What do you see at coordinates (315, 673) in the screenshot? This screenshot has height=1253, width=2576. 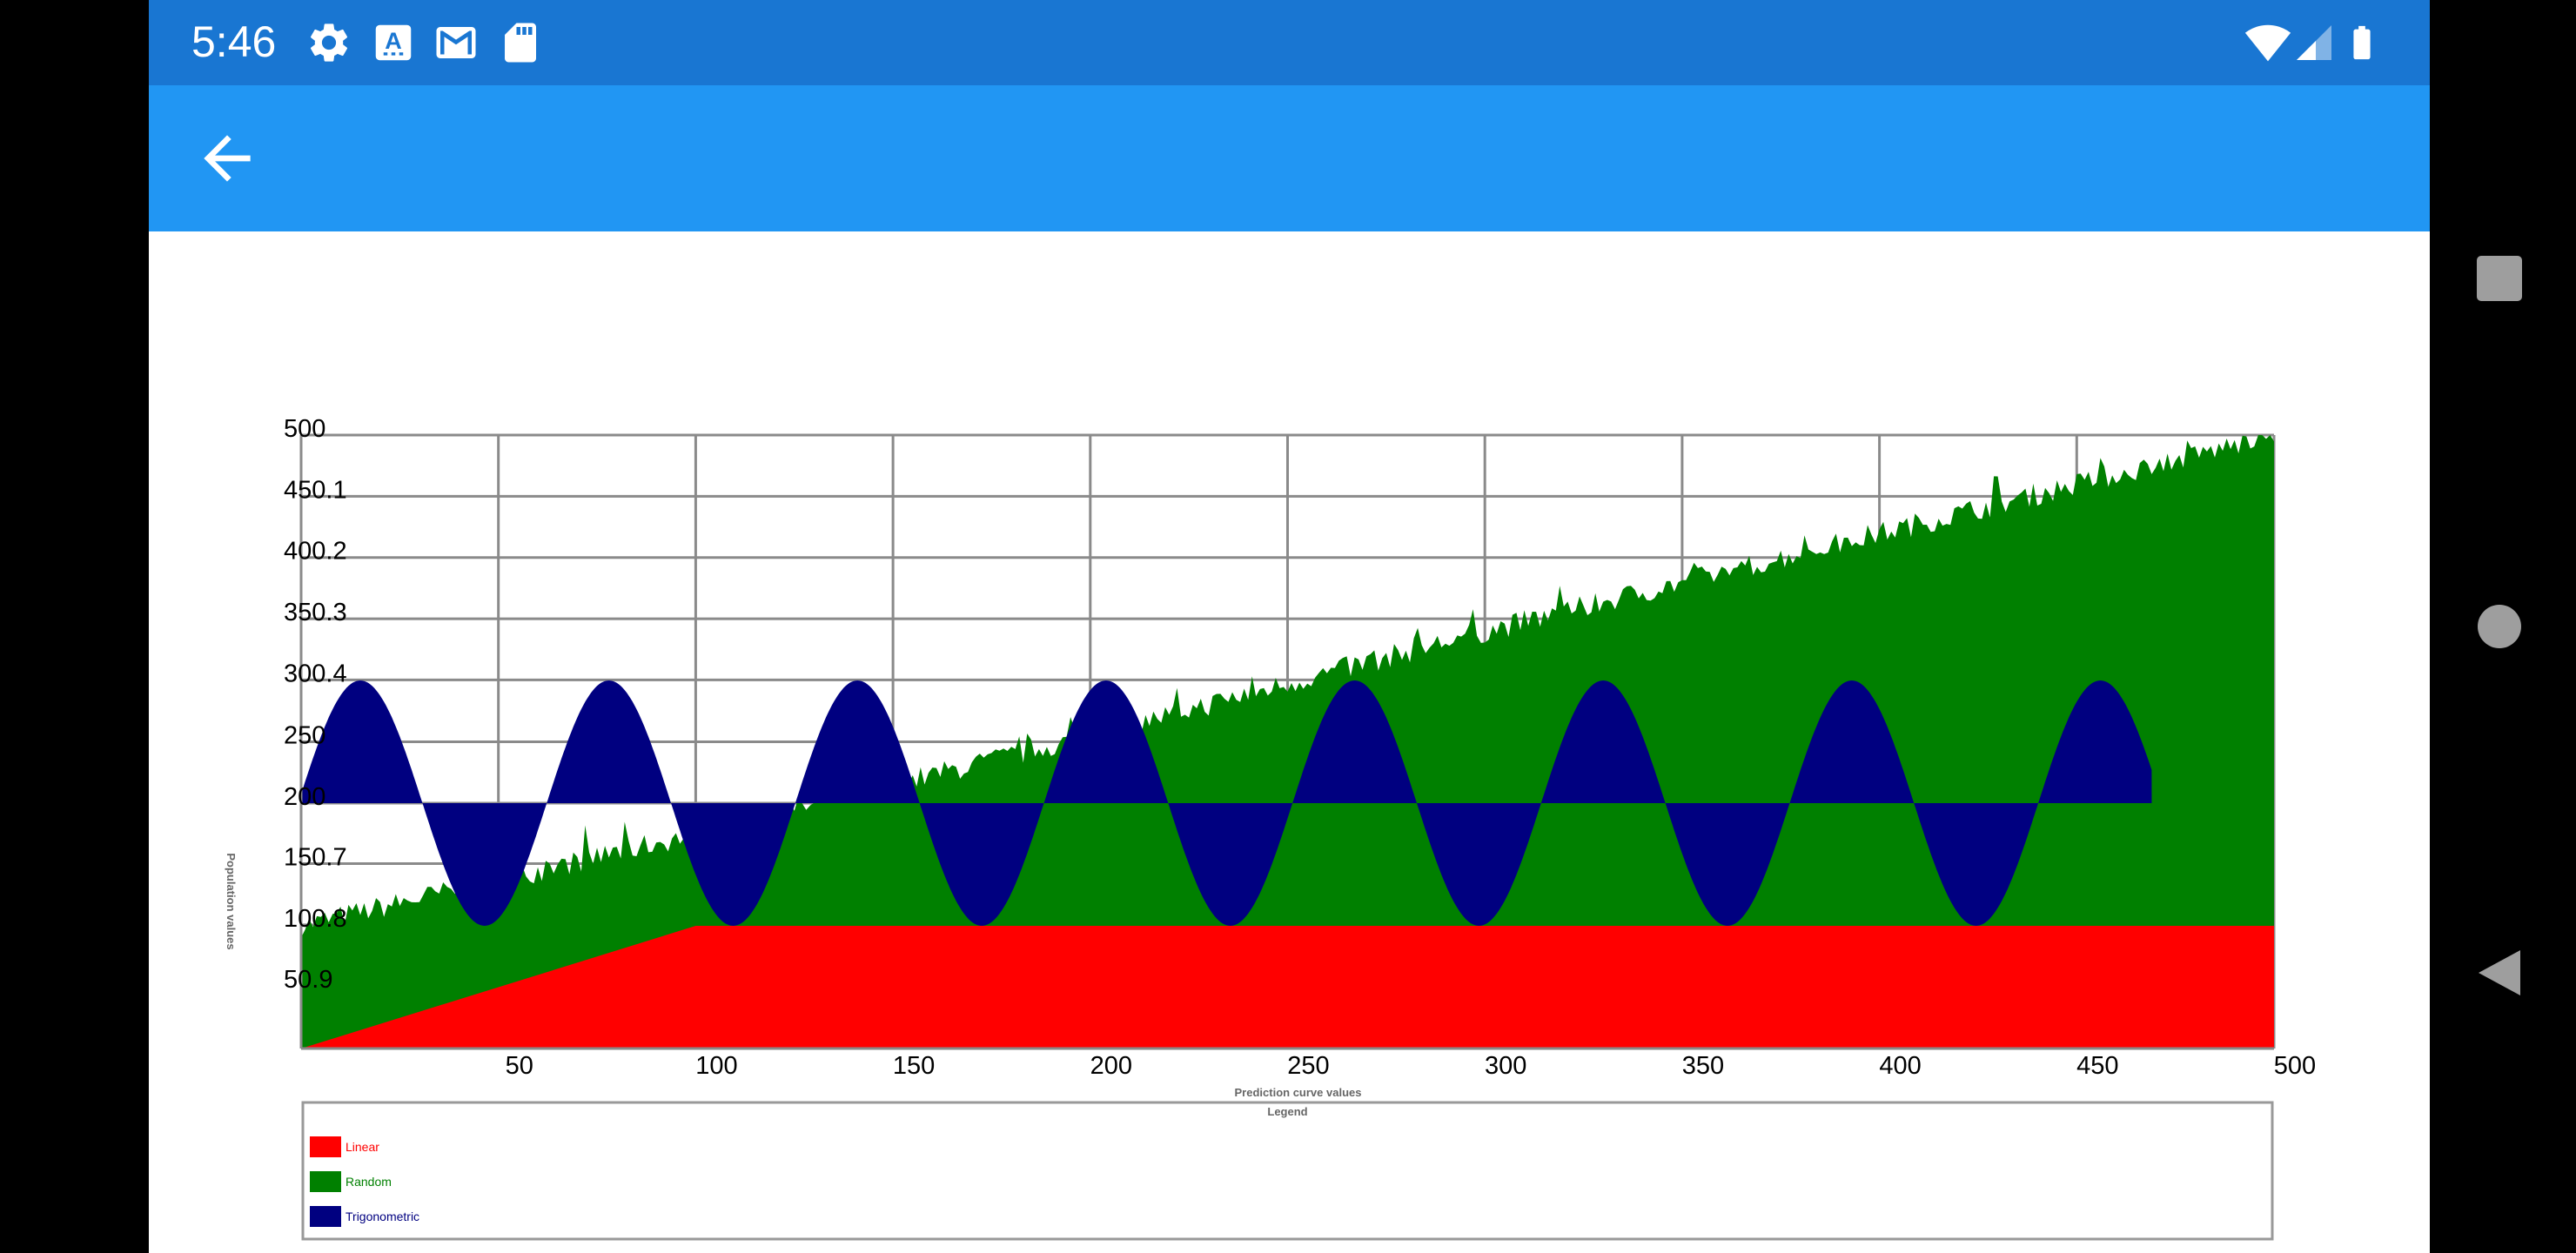 I see `y-tick-label: 300.4` at bounding box center [315, 673].